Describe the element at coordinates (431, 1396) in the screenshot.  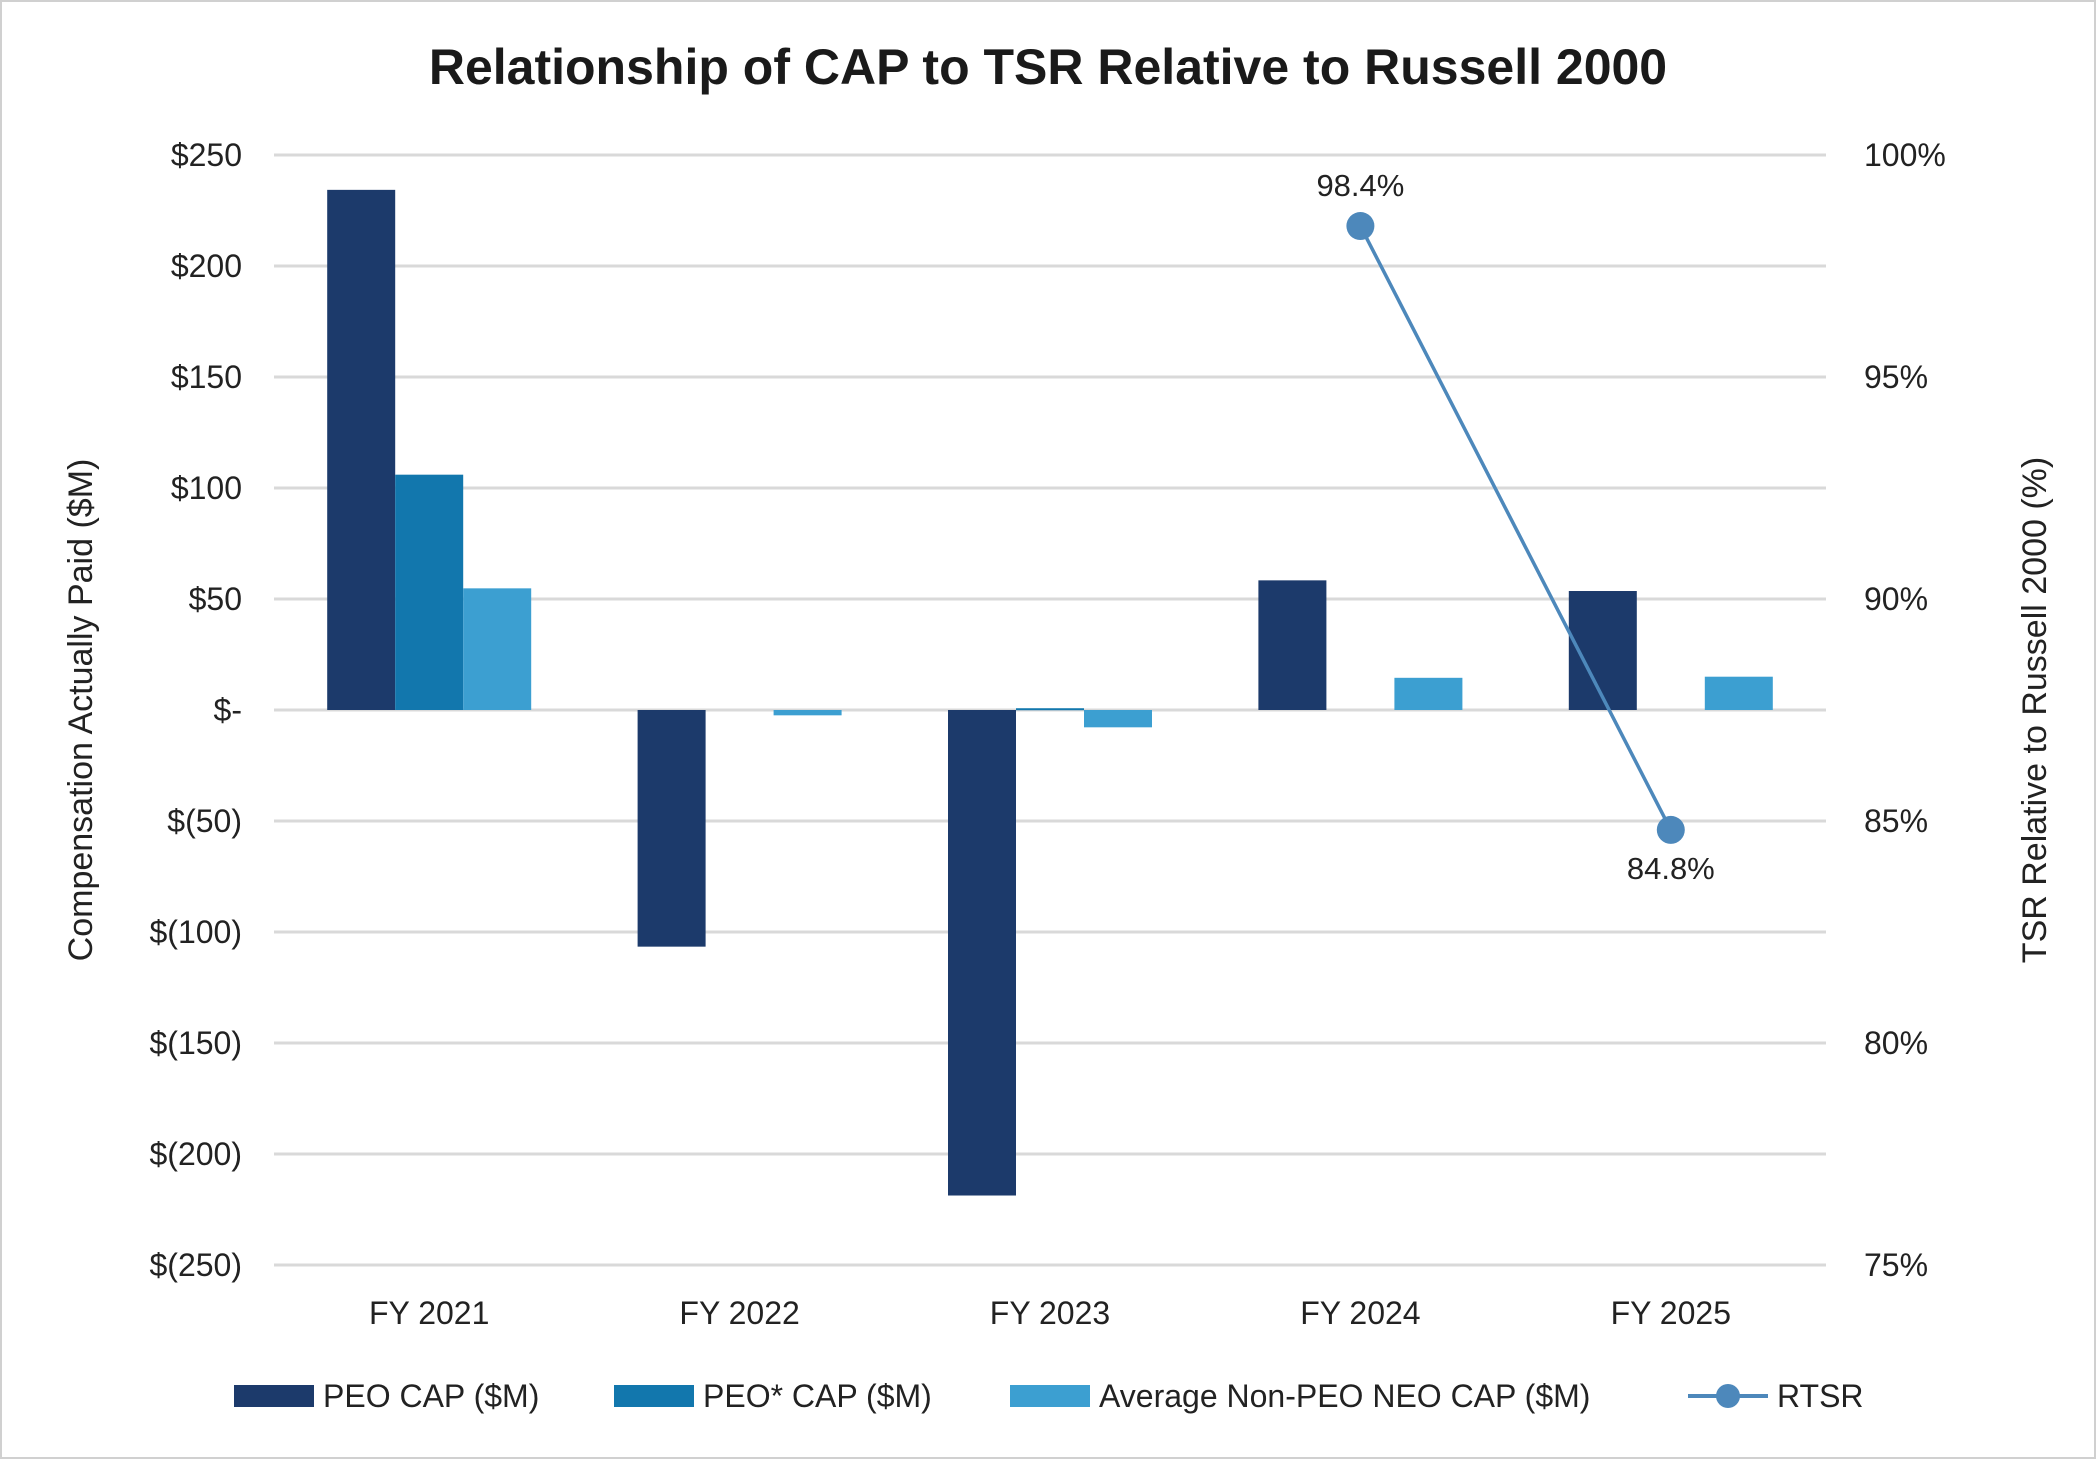
I see `legend-label: PEO CAP ($M)` at that location.